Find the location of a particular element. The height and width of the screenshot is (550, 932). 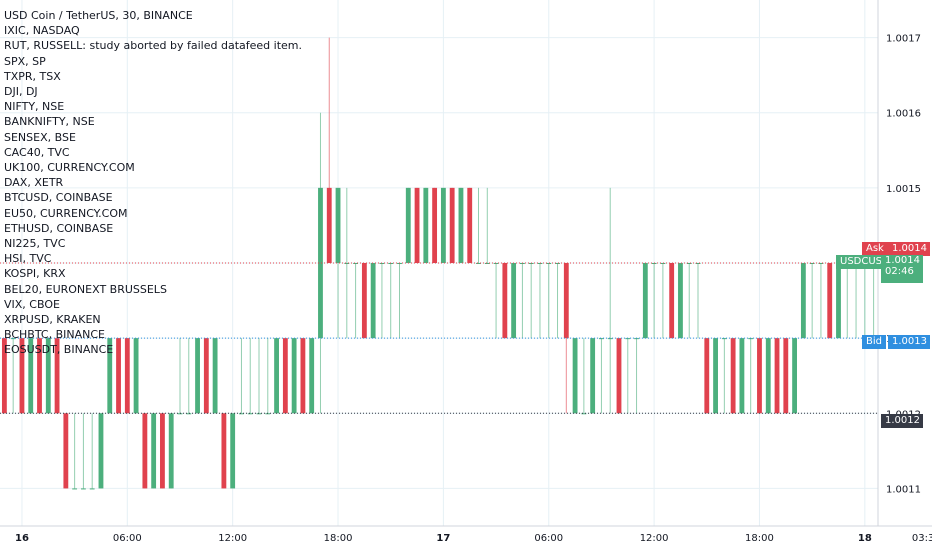

chart-title: USD Coin / TetherUS, 30, BINANCE is located at coordinates (98, 15).